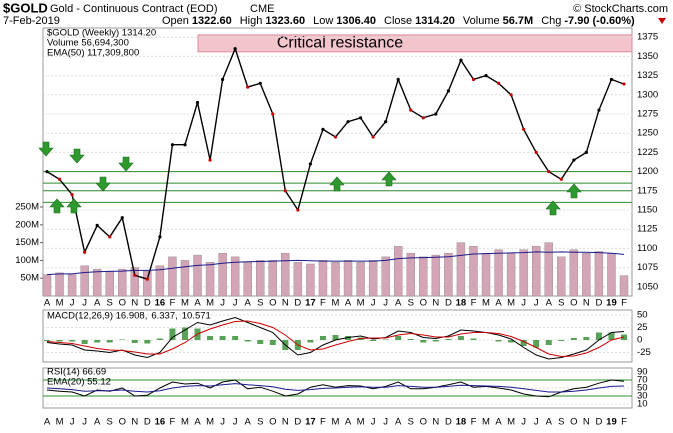 This screenshot has height=433, width=673. What do you see at coordinates (647, 94) in the screenshot?
I see `y-tick-label: 1300` at bounding box center [647, 94].